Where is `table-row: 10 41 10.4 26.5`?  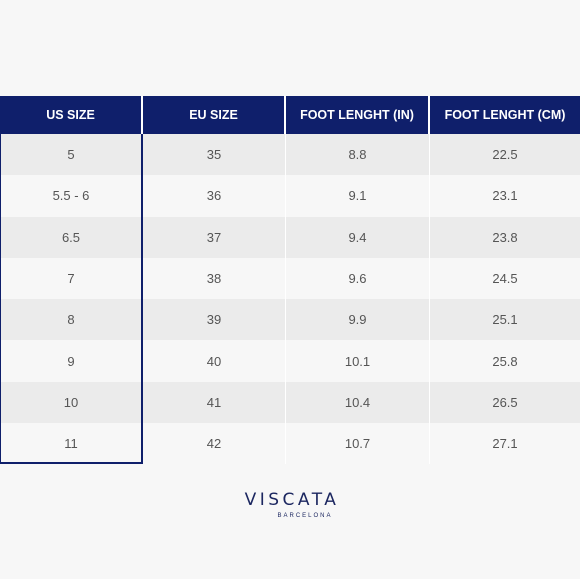 table-row: 10 41 10.4 26.5 is located at coordinates (290, 402).